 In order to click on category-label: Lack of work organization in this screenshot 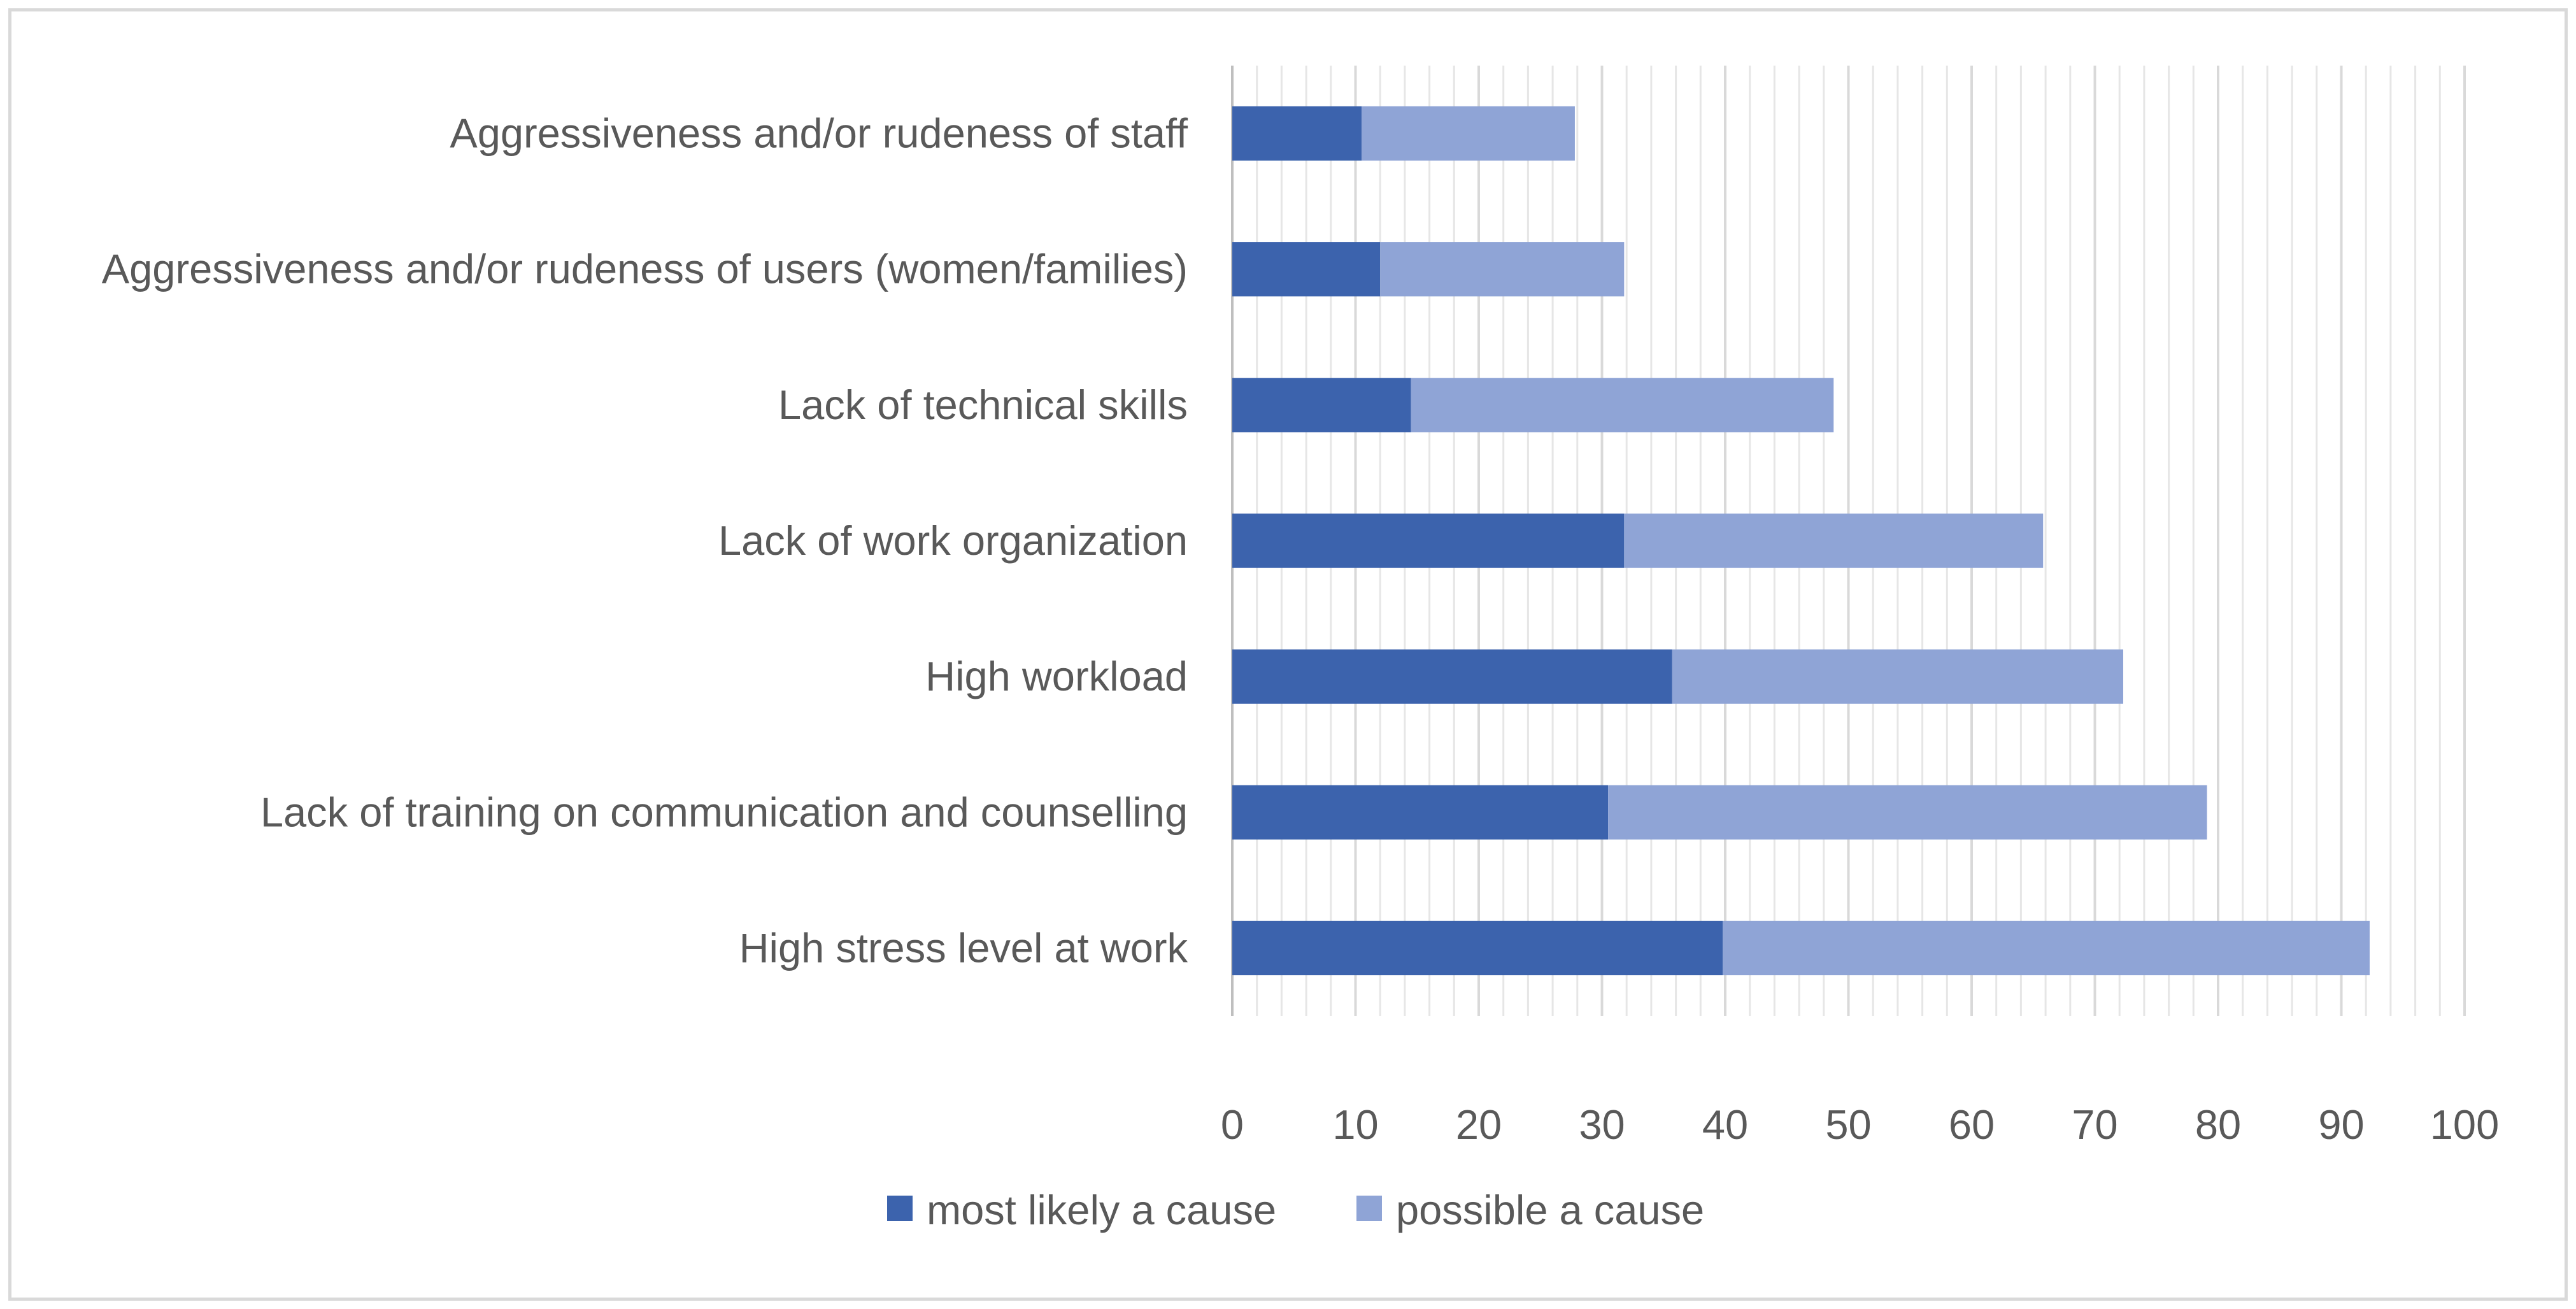, I will do `click(953, 540)`.